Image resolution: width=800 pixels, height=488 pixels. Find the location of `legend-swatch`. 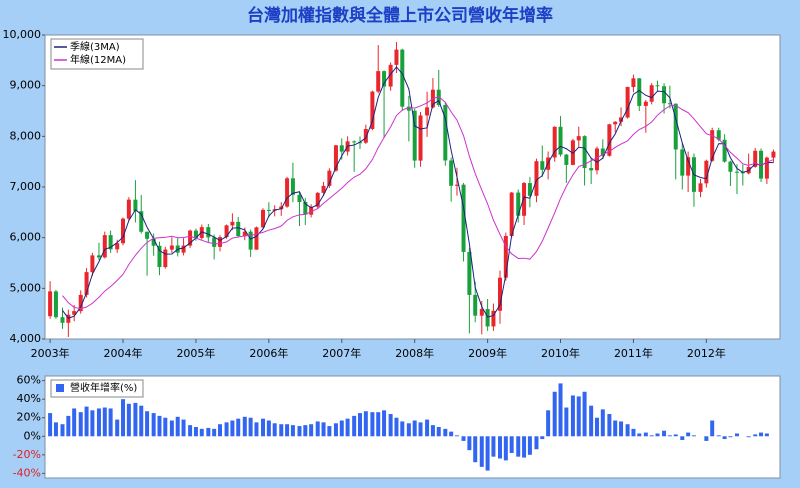

legend-swatch is located at coordinates (60, 388).